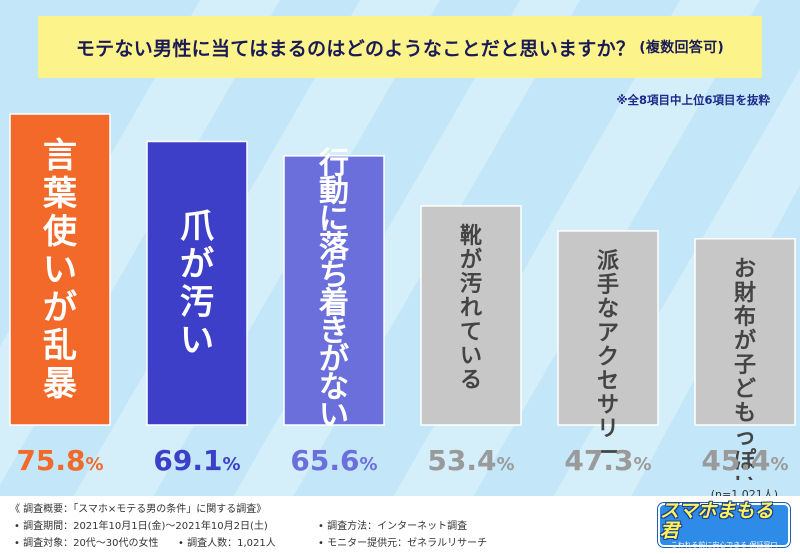  Describe the element at coordinates (355, 48) in the screenshot. I see `title-main: モテない男性に当てはまるのはどのようなことだと思いますか？` at that location.